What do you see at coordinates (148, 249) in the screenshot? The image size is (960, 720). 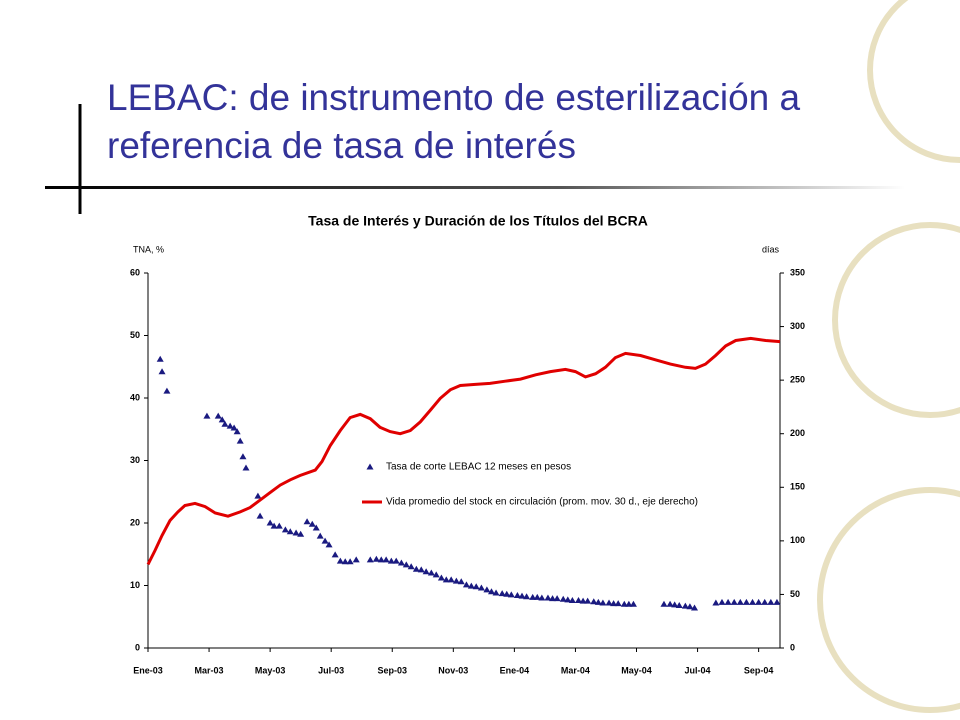 I see `y-axis-label: TNA, %` at bounding box center [148, 249].